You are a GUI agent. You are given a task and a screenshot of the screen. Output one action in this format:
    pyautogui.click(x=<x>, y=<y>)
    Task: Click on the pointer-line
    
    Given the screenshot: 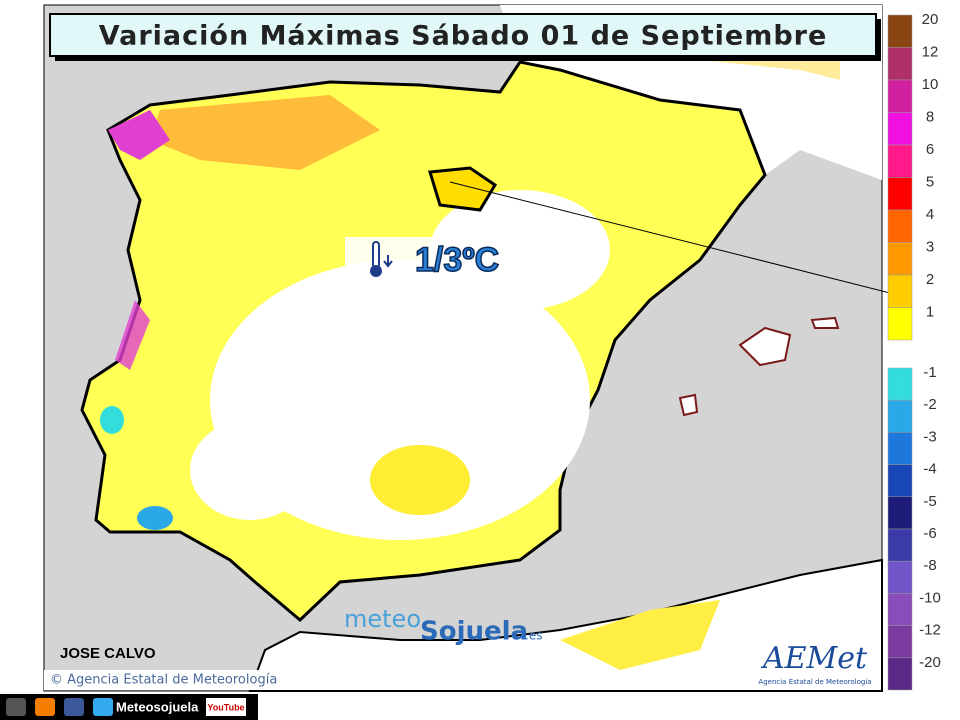 What is the action you would take?
    pyautogui.click(x=674, y=238)
    